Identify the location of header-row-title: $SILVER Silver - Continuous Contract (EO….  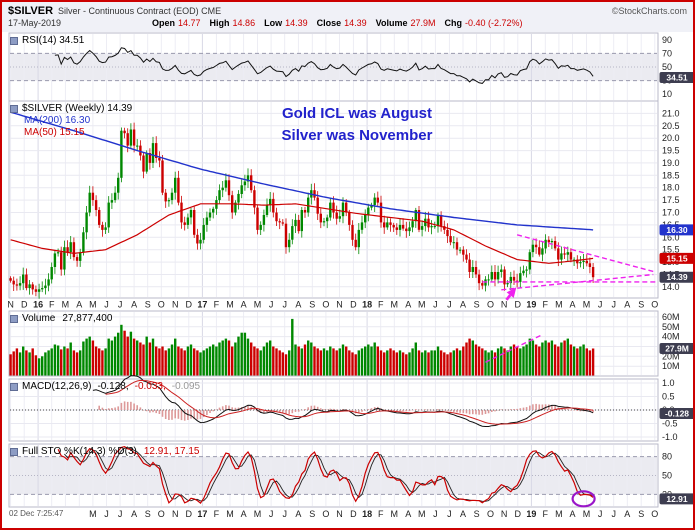
(347, 11).